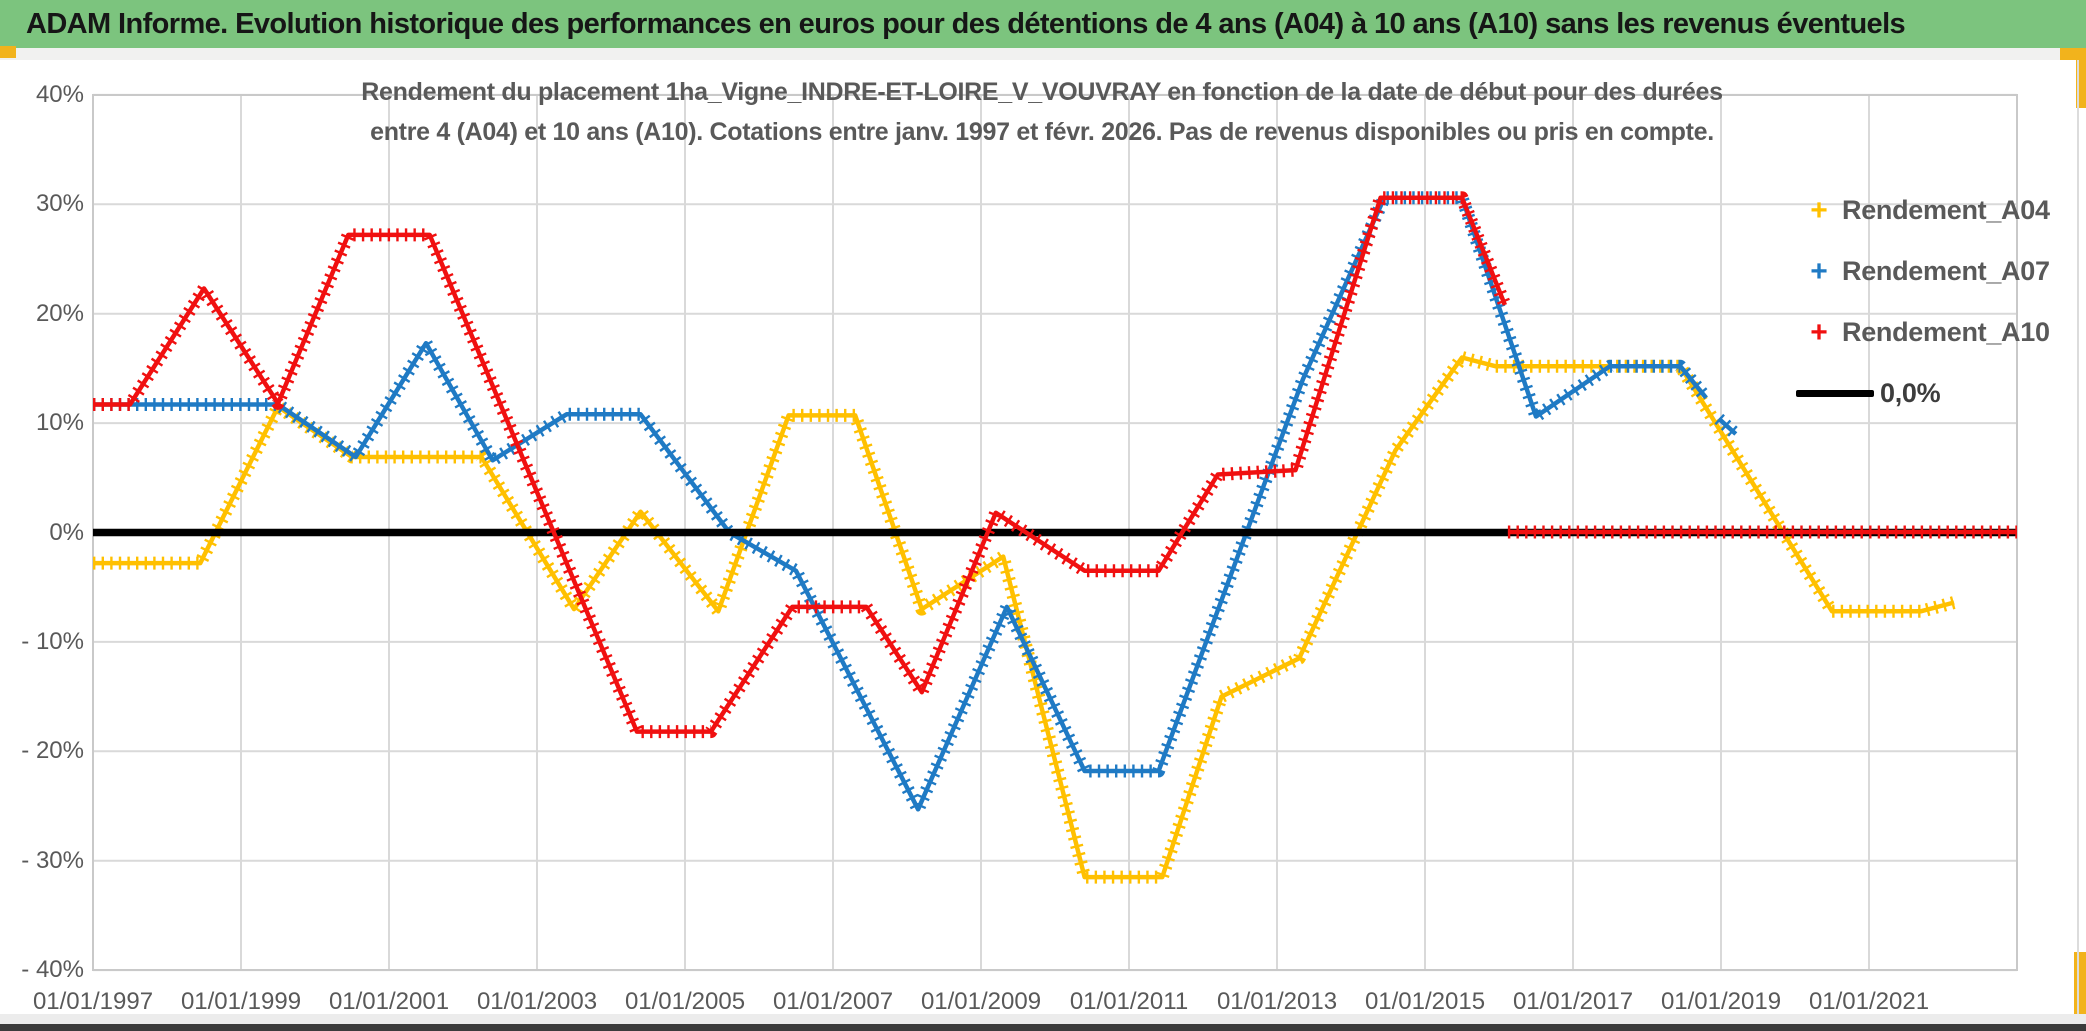  Describe the element at coordinates (52, 751) in the screenshot. I see `y-axis-tick-label: - 20%` at that location.